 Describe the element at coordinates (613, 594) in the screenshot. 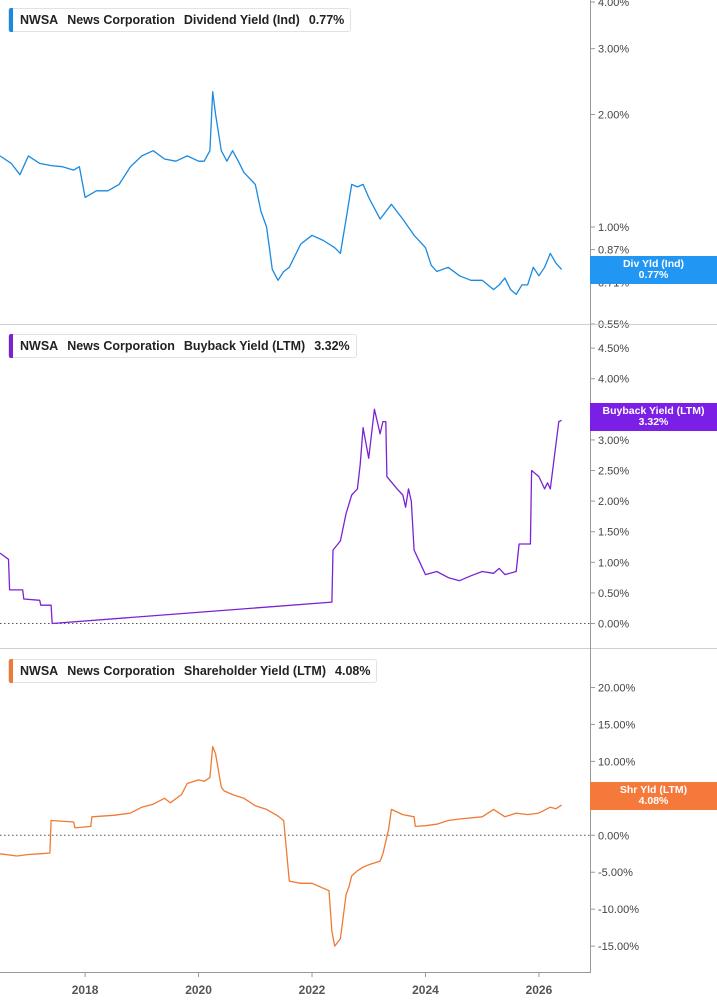

I see `y-tick-label: 0.50%` at that location.